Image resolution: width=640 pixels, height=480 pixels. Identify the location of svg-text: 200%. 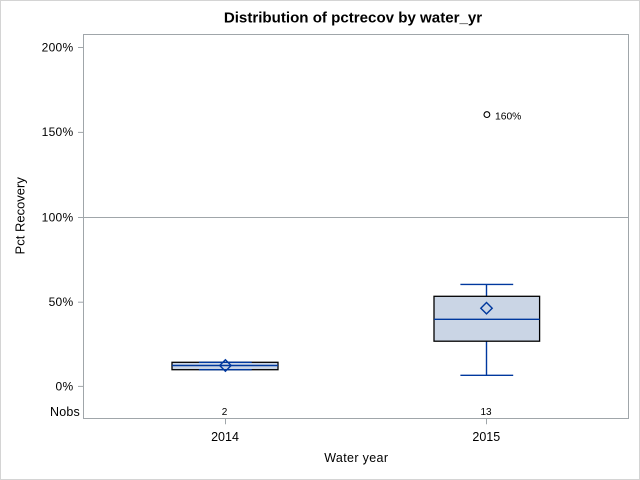
(58, 47).